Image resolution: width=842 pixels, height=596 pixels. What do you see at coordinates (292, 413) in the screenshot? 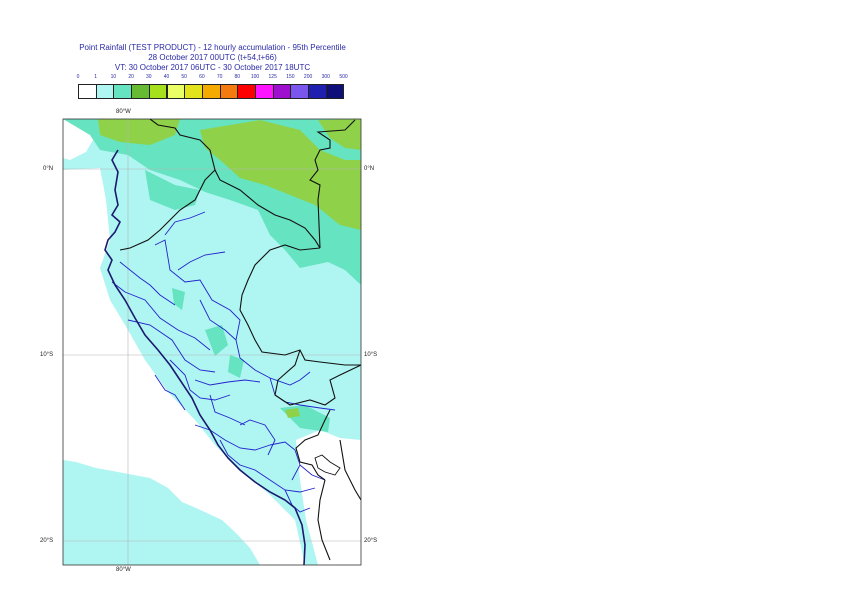
I see `rain-field-green-southeast` at bounding box center [292, 413].